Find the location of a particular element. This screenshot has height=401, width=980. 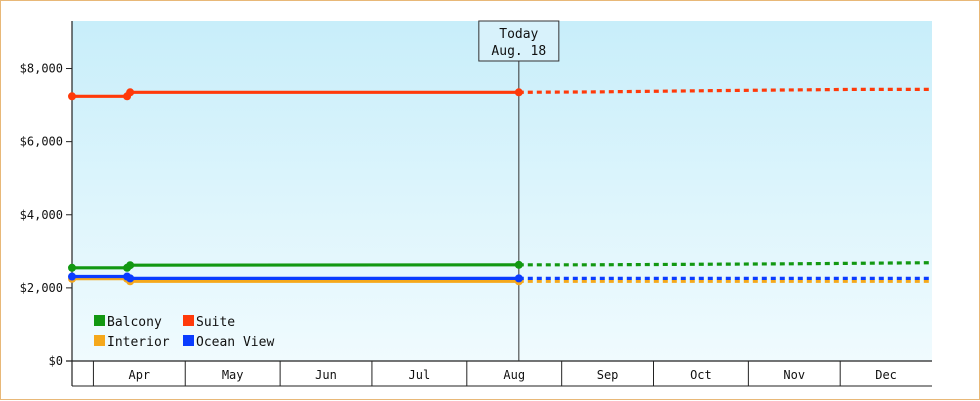

x-tick-label: Sep is located at coordinates (608, 375).